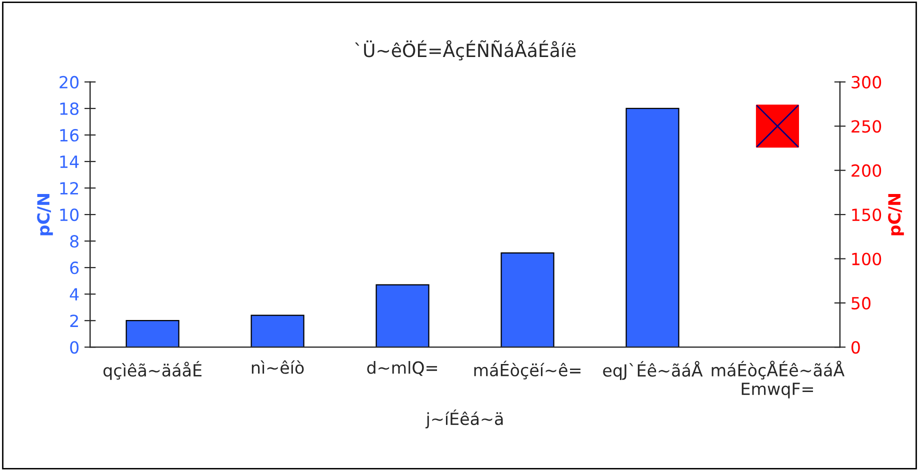  I want to click on y2-tick-label: 0, so click(855, 347).